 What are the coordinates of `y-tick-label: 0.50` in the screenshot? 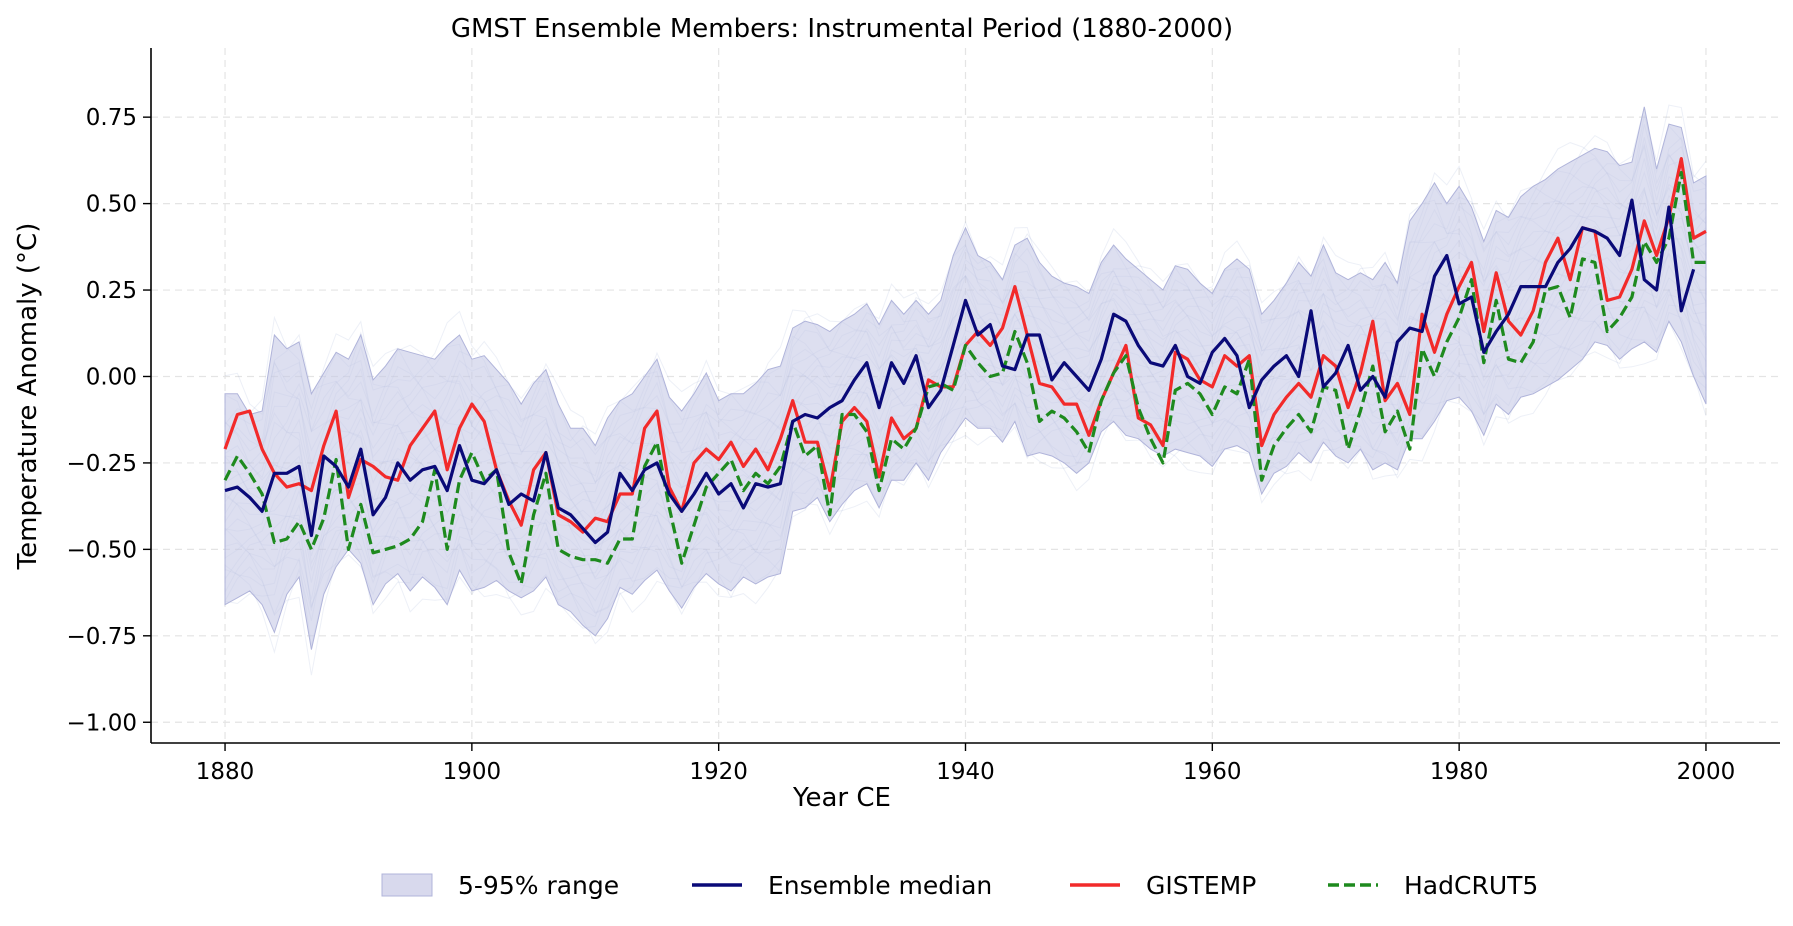 It's located at (111, 205).